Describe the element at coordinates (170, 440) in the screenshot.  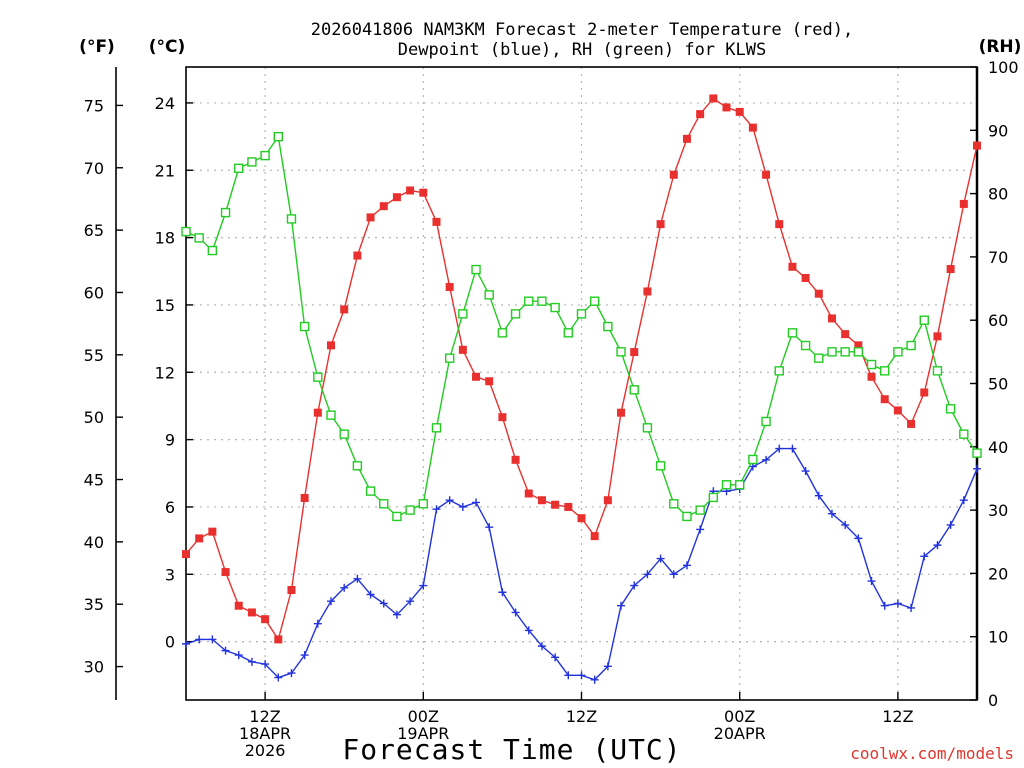
I see `celsius-tick-label: 9` at that location.